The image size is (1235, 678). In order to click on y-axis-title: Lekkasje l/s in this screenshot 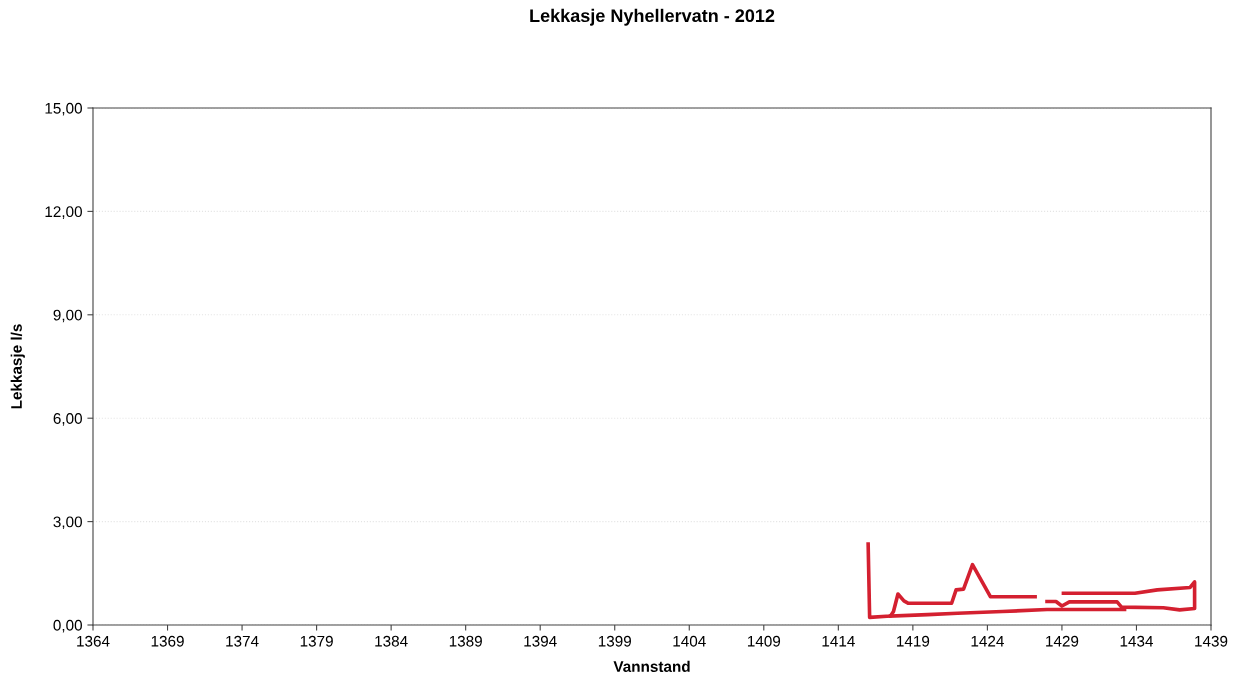, I will do `click(17, 366)`.